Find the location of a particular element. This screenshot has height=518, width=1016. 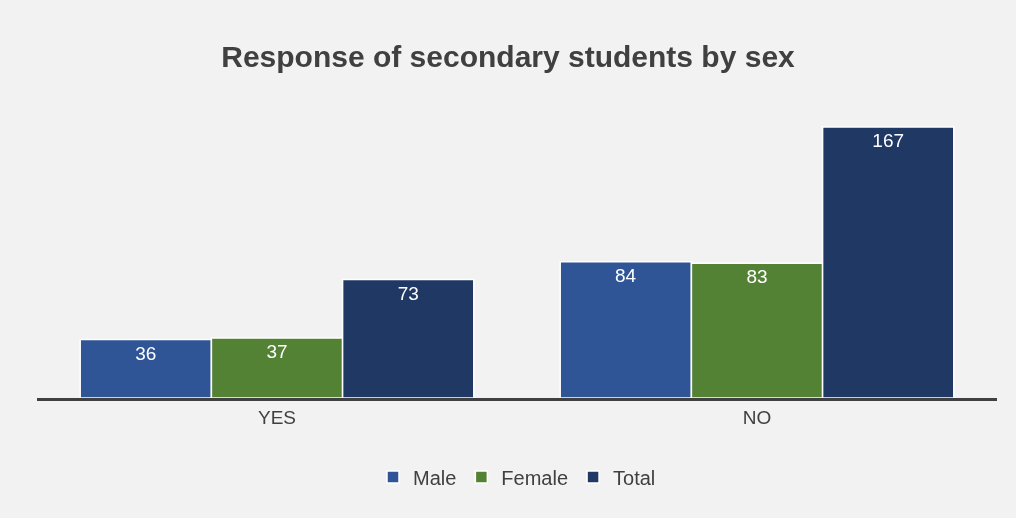

data-label: 73 is located at coordinates (408, 293).